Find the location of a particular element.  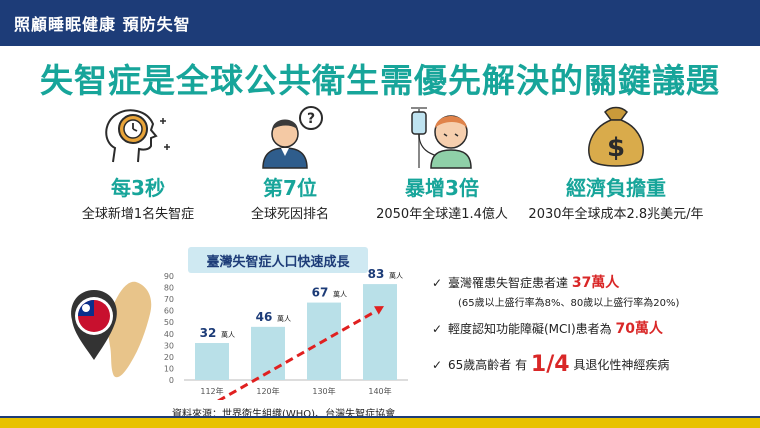

chart-title: 臺灣失智症人口快速成長 is located at coordinates (278, 262).